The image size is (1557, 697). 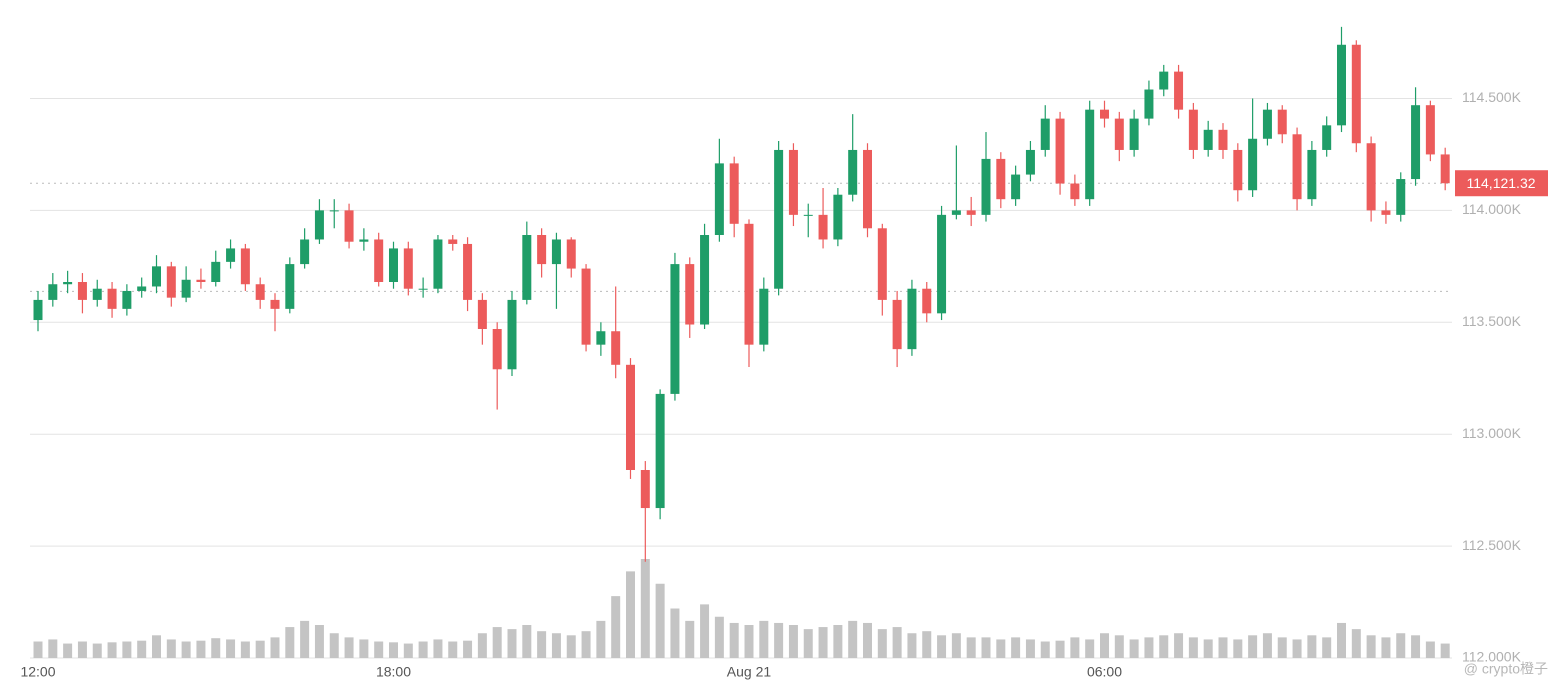 I want to click on watermark: @ crypto橙子, so click(x=1506, y=669).